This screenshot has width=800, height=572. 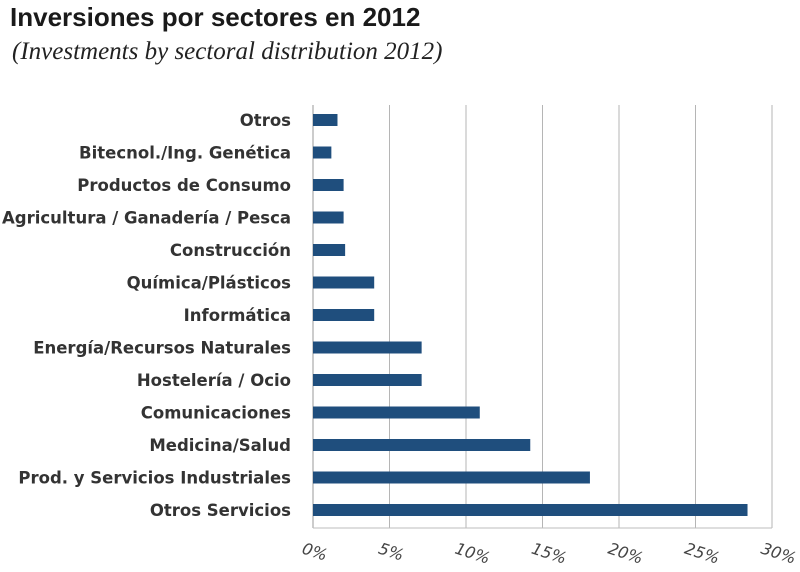 What do you see at coordinates (214, 380) in the screenshot?
I see `category-label: Hostelería / Ocio` at bounding box center [214, 380].